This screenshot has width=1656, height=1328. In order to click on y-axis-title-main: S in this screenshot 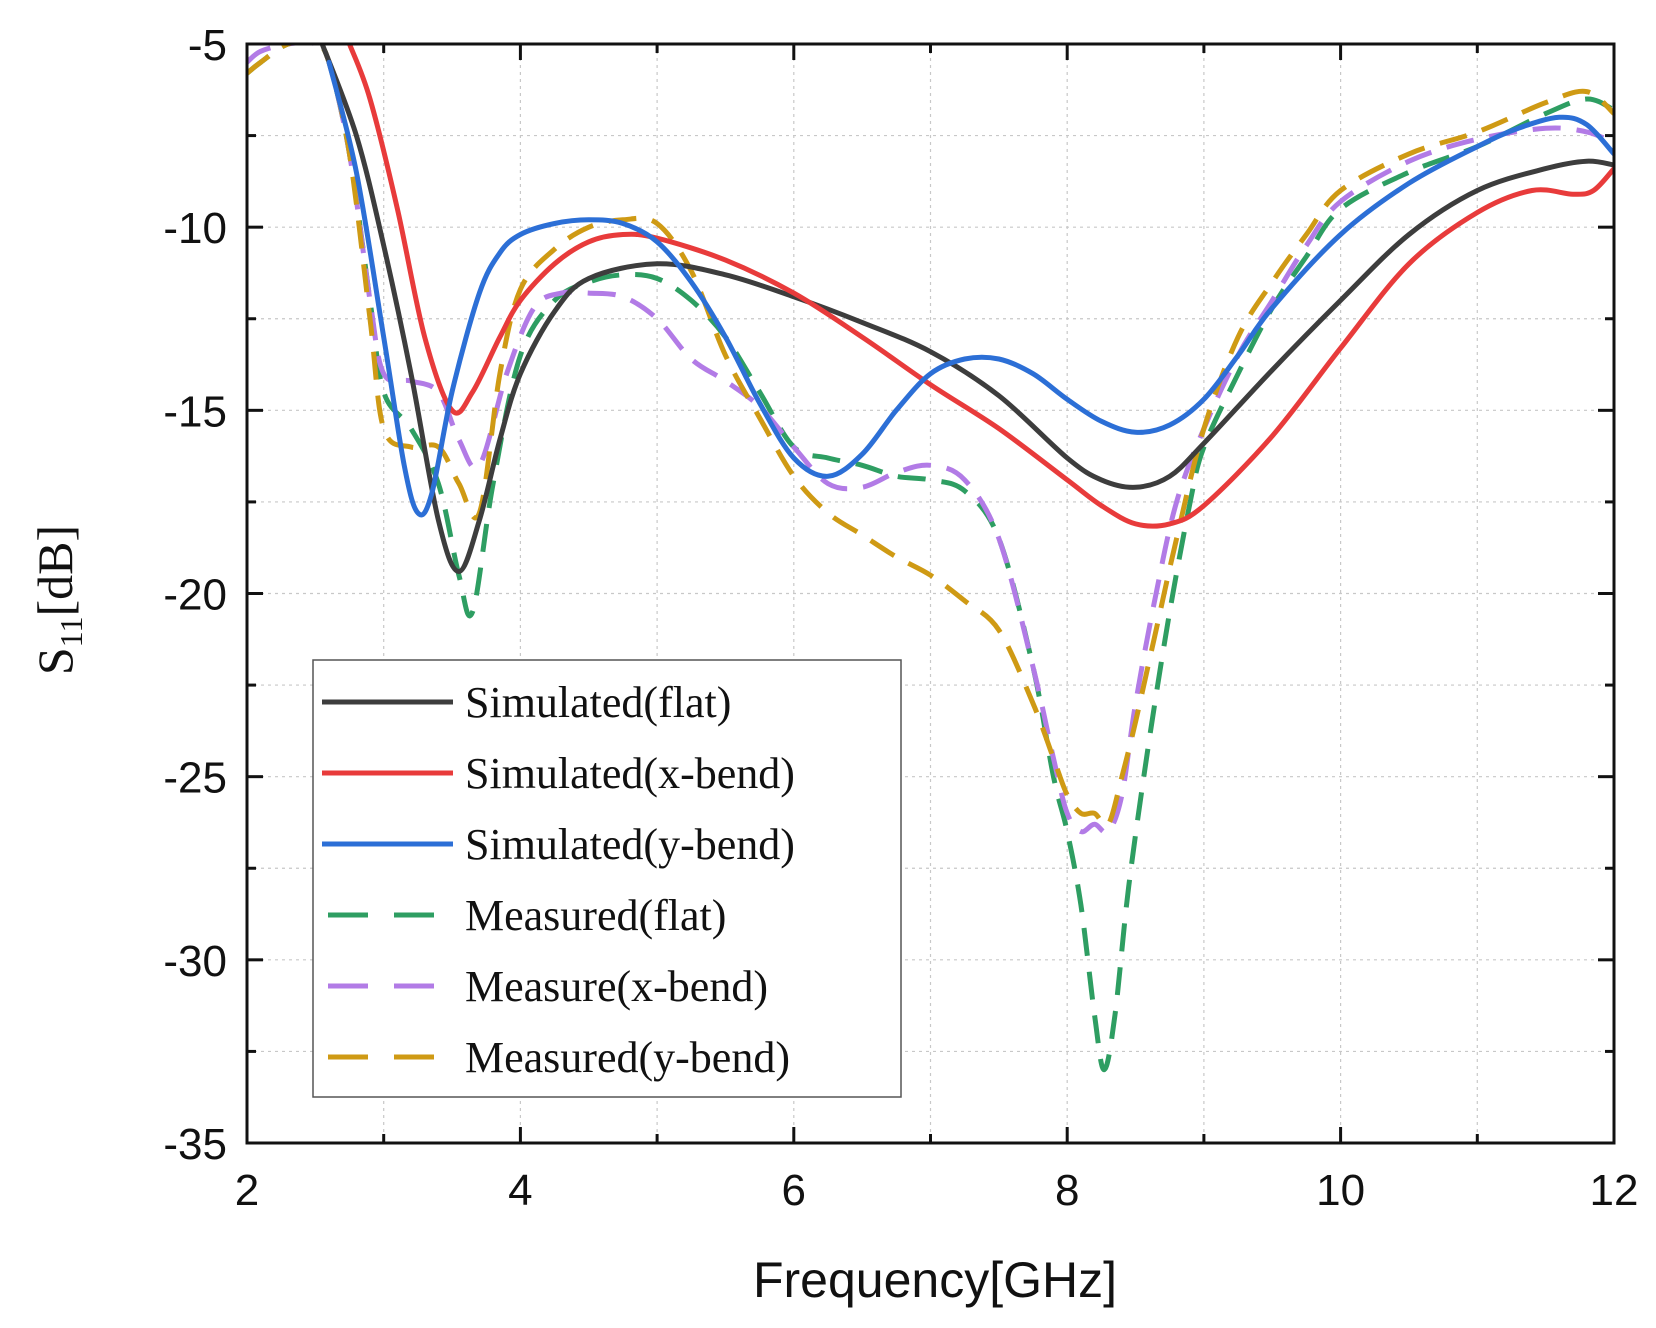, I will do `click(55, 661)`.